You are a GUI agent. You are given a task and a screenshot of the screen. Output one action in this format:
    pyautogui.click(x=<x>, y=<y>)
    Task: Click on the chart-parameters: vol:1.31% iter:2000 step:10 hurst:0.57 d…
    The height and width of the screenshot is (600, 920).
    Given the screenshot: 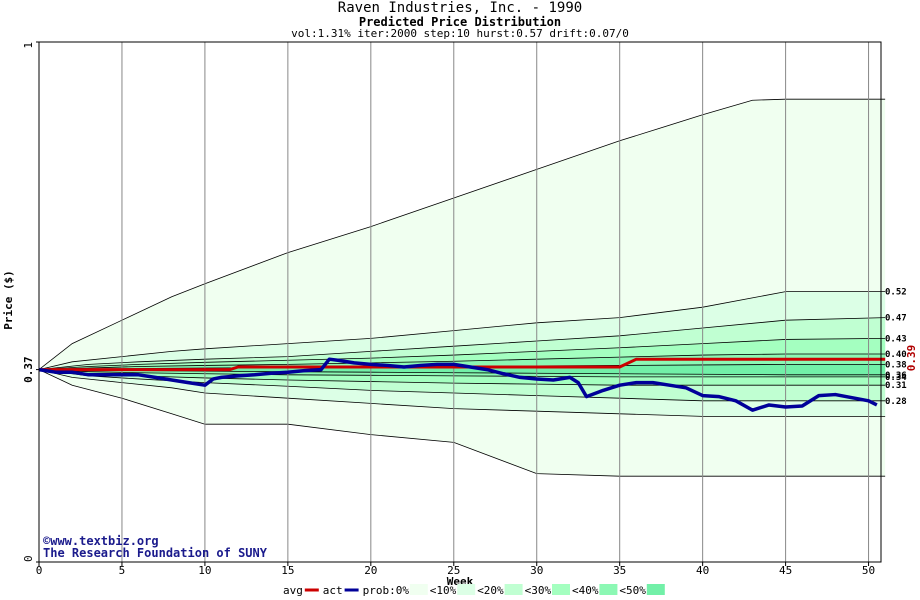 What is the action you would take?
    pyautogui.click(x=460, y=33)
    